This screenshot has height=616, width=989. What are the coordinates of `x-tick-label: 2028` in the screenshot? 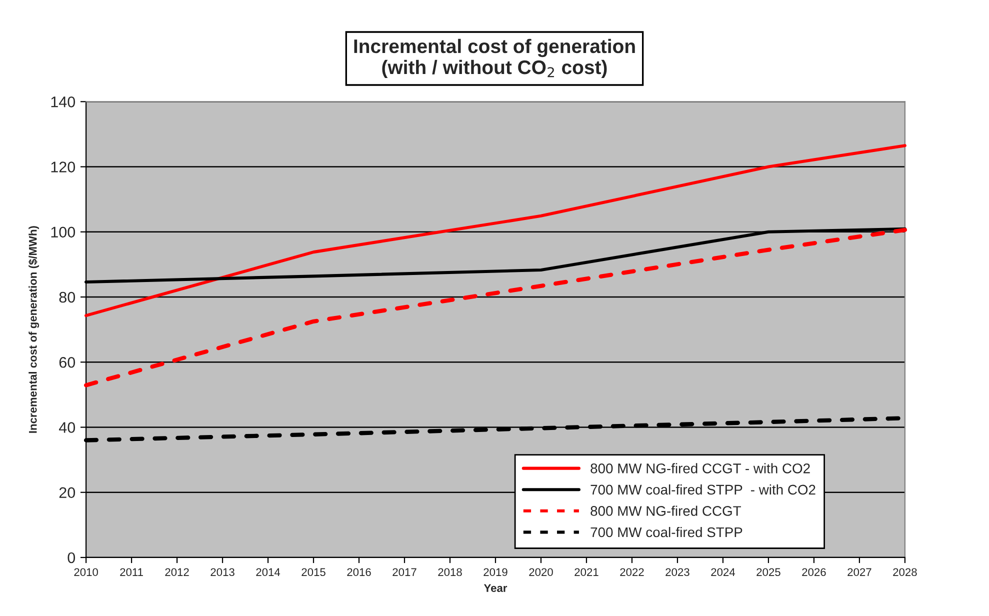 It's located at (905, 572).